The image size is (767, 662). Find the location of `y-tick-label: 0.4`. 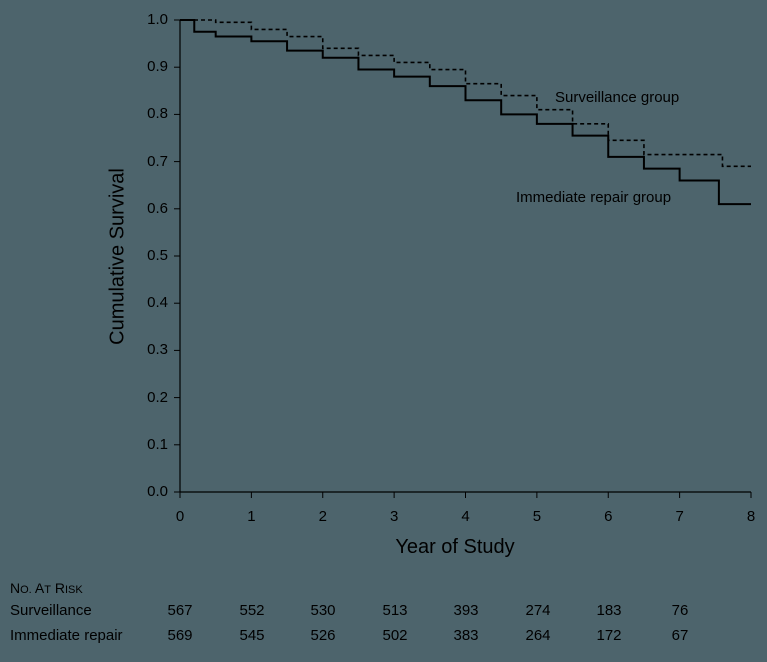

y-tick-label: 0.4 is located at coordinates (157, 303).